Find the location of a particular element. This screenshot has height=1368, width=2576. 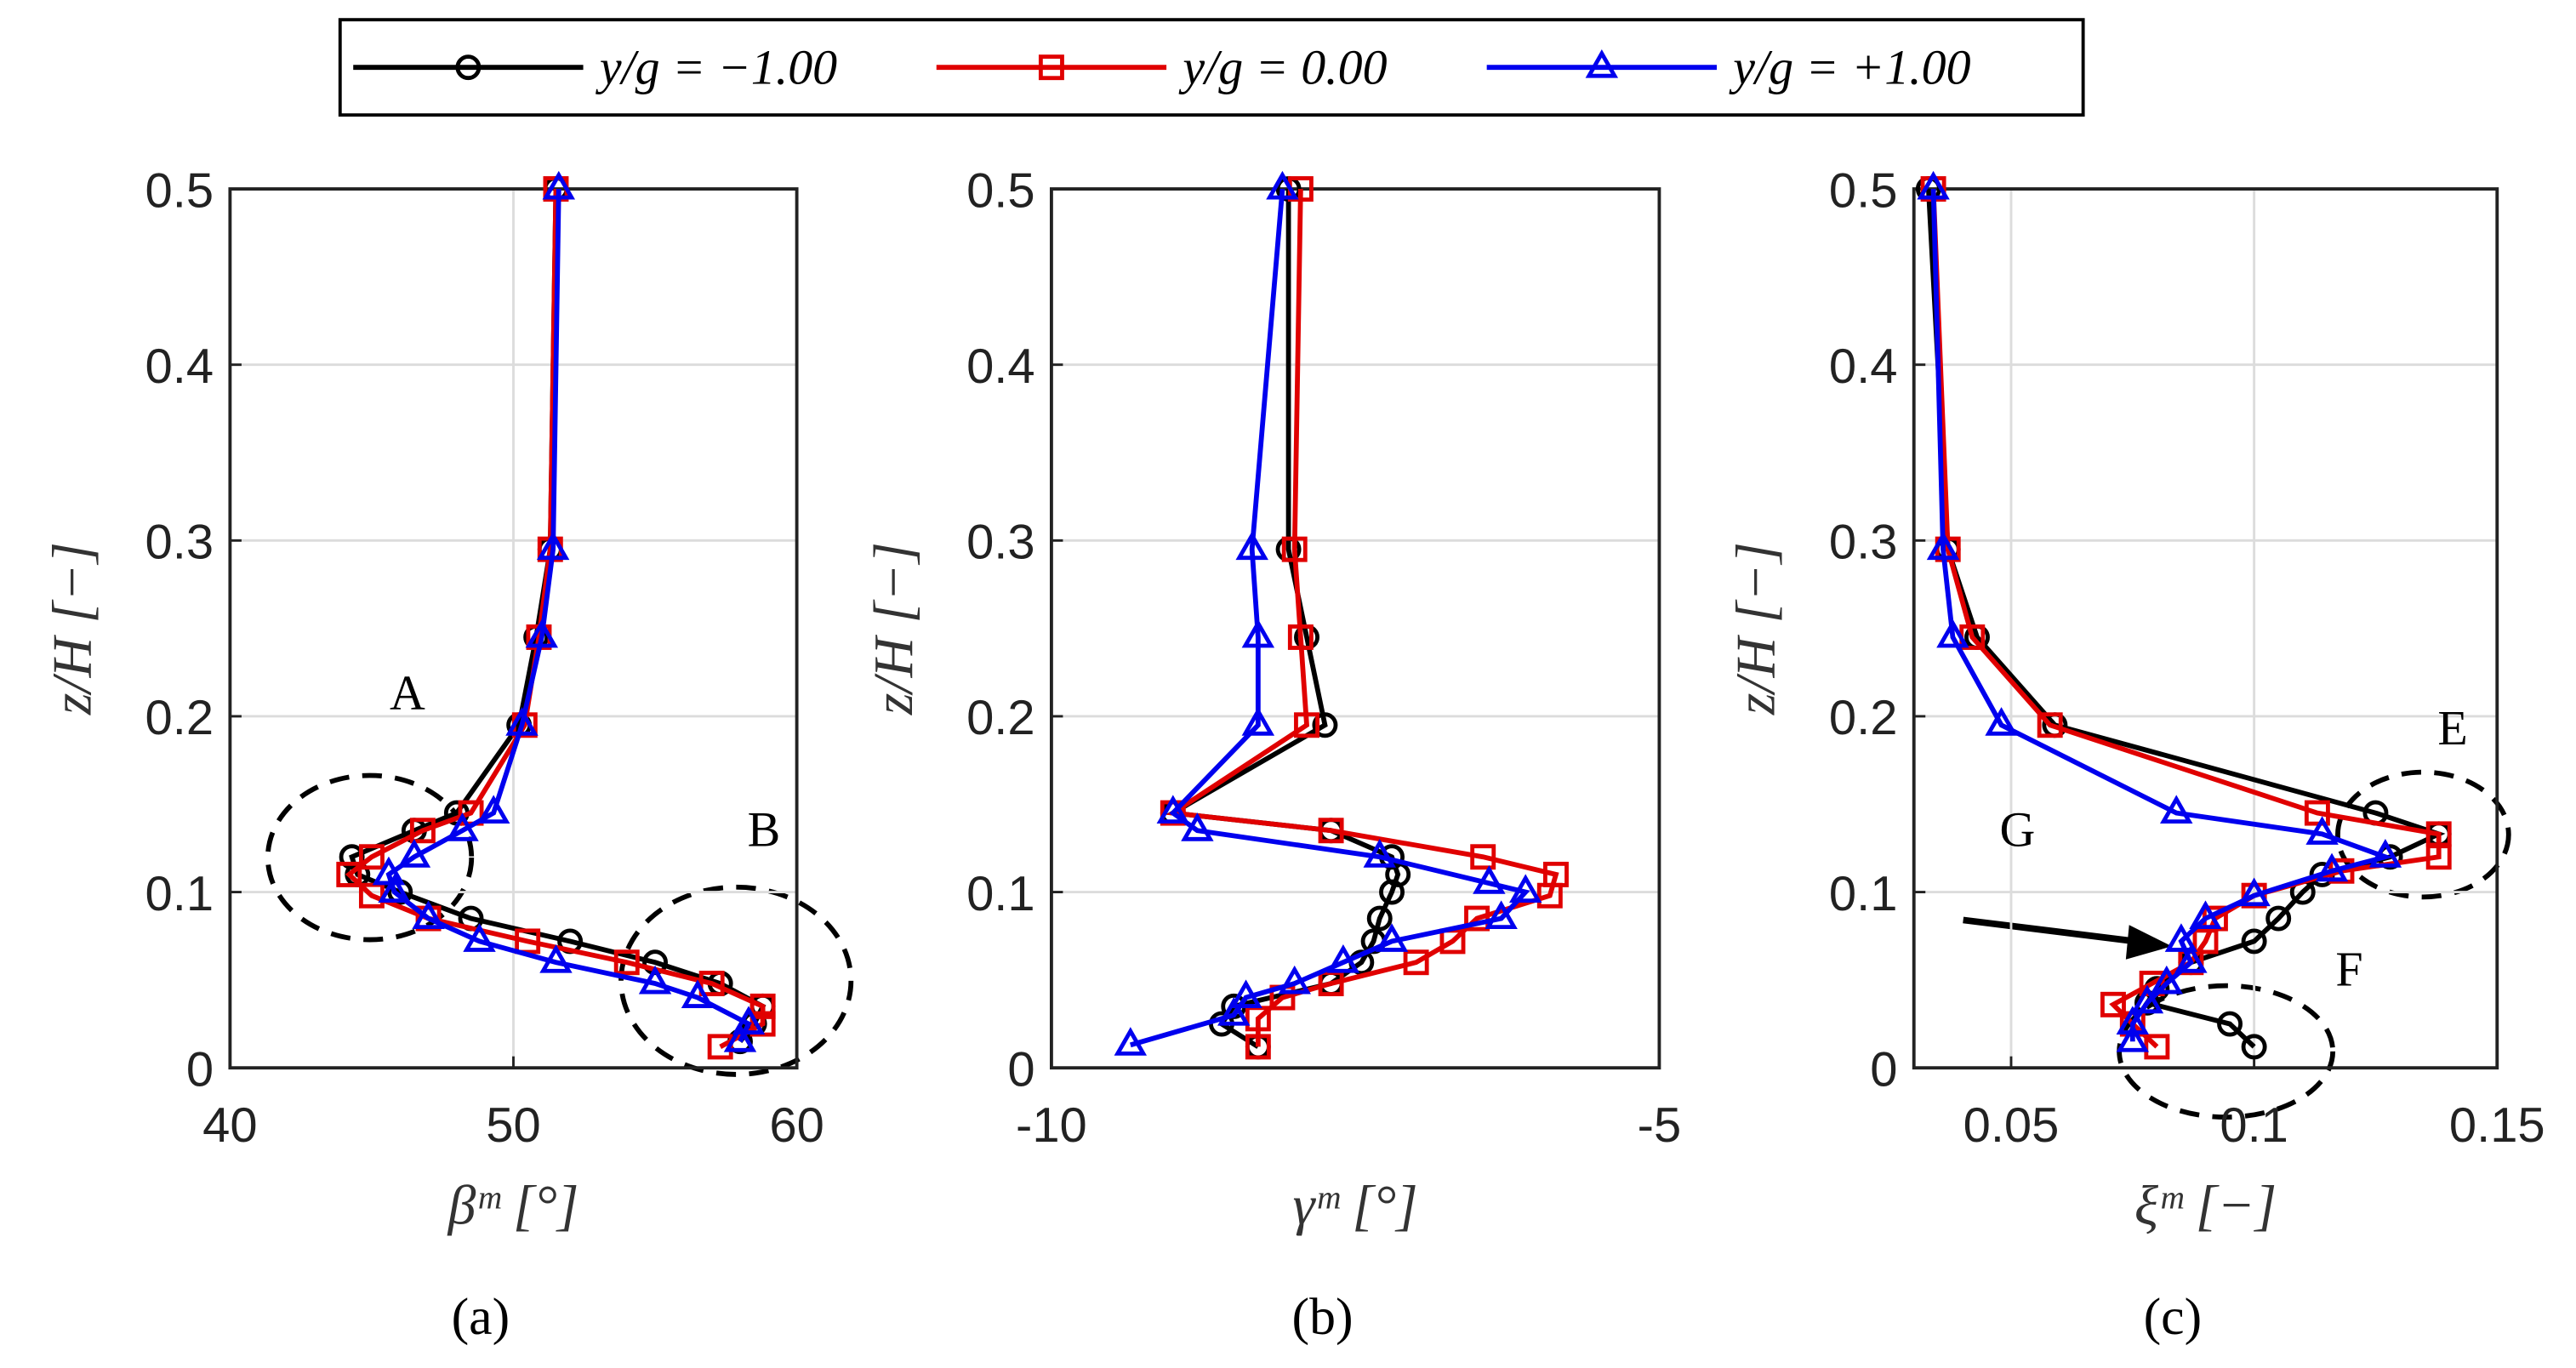

x-tick-label: 50 is located at coordinates (513, 1126).